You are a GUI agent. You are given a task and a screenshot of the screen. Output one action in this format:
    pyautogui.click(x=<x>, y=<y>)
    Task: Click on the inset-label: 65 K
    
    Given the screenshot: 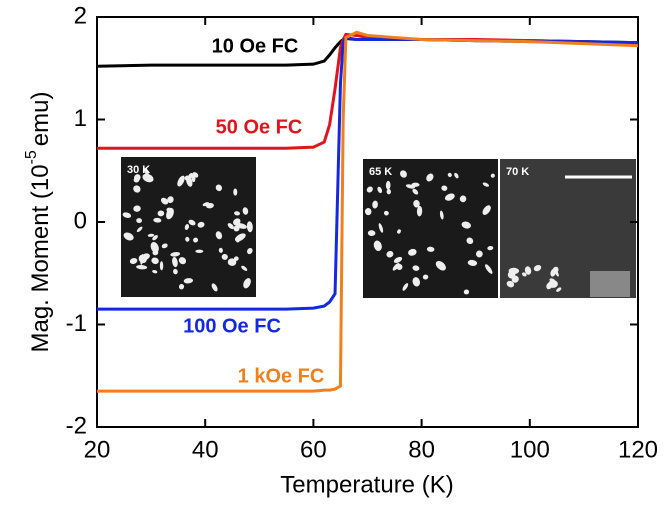 What is the action you would take?
    pyautogui.click(x=380, y=172)
    